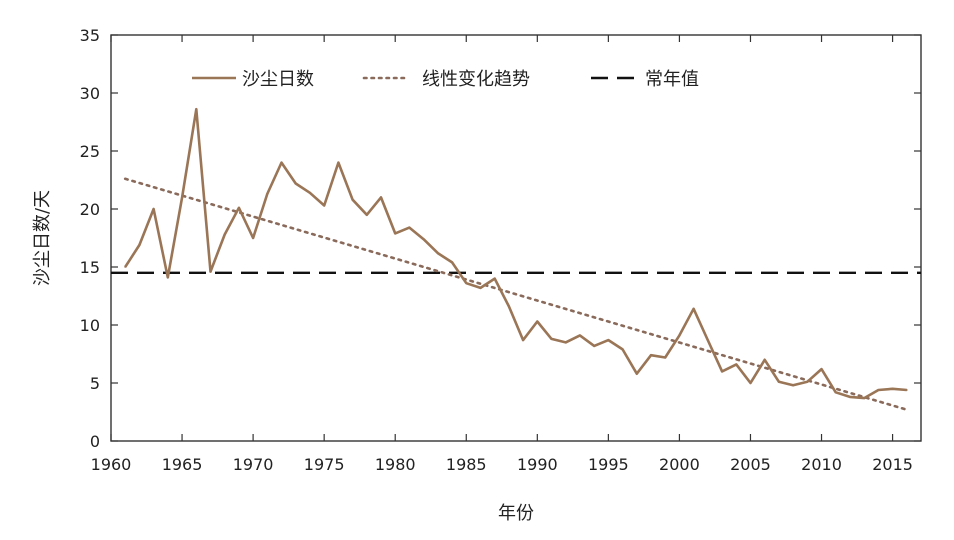 The height and width of the screenshot is (540, 954). What do you see at coordinates (476, 79) in the screenshot?
I see `legend-label-1: 线性变化趋势` at bounding box center [476, 79].